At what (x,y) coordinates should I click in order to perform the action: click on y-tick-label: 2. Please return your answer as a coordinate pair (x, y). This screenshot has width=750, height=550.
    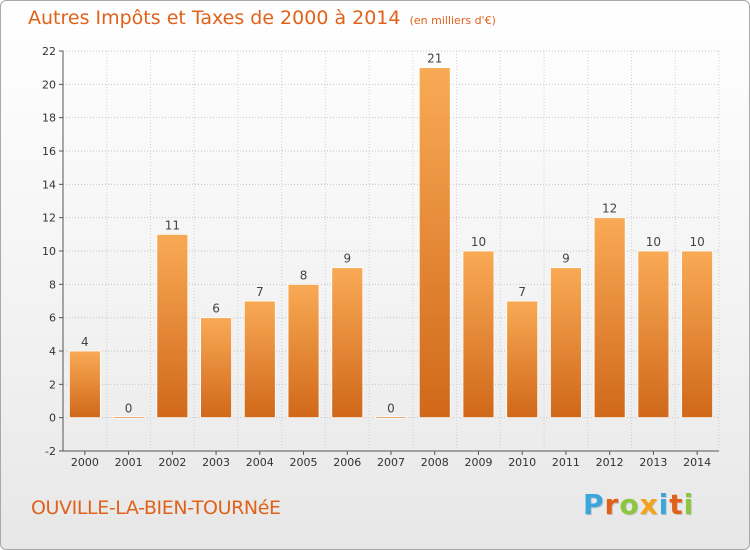
    Looking at the image, I should click on (52, 384).